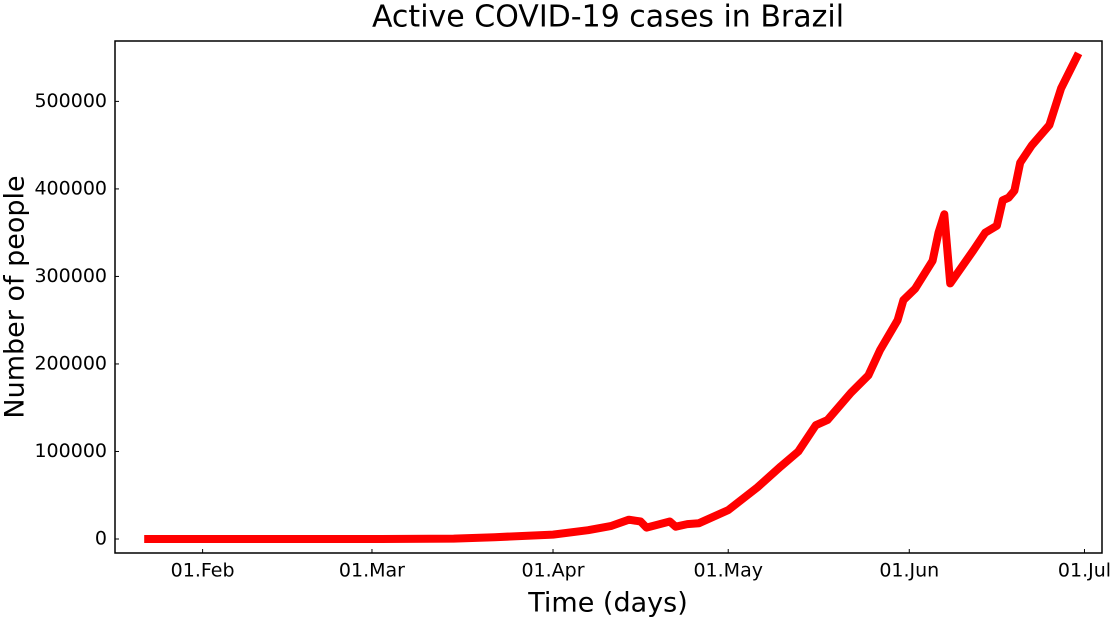 The image size is (1113, 626). Describe the element at coordinates (15, 296) in the screenshot. I see `y-axis-title: Number of people` at that location.